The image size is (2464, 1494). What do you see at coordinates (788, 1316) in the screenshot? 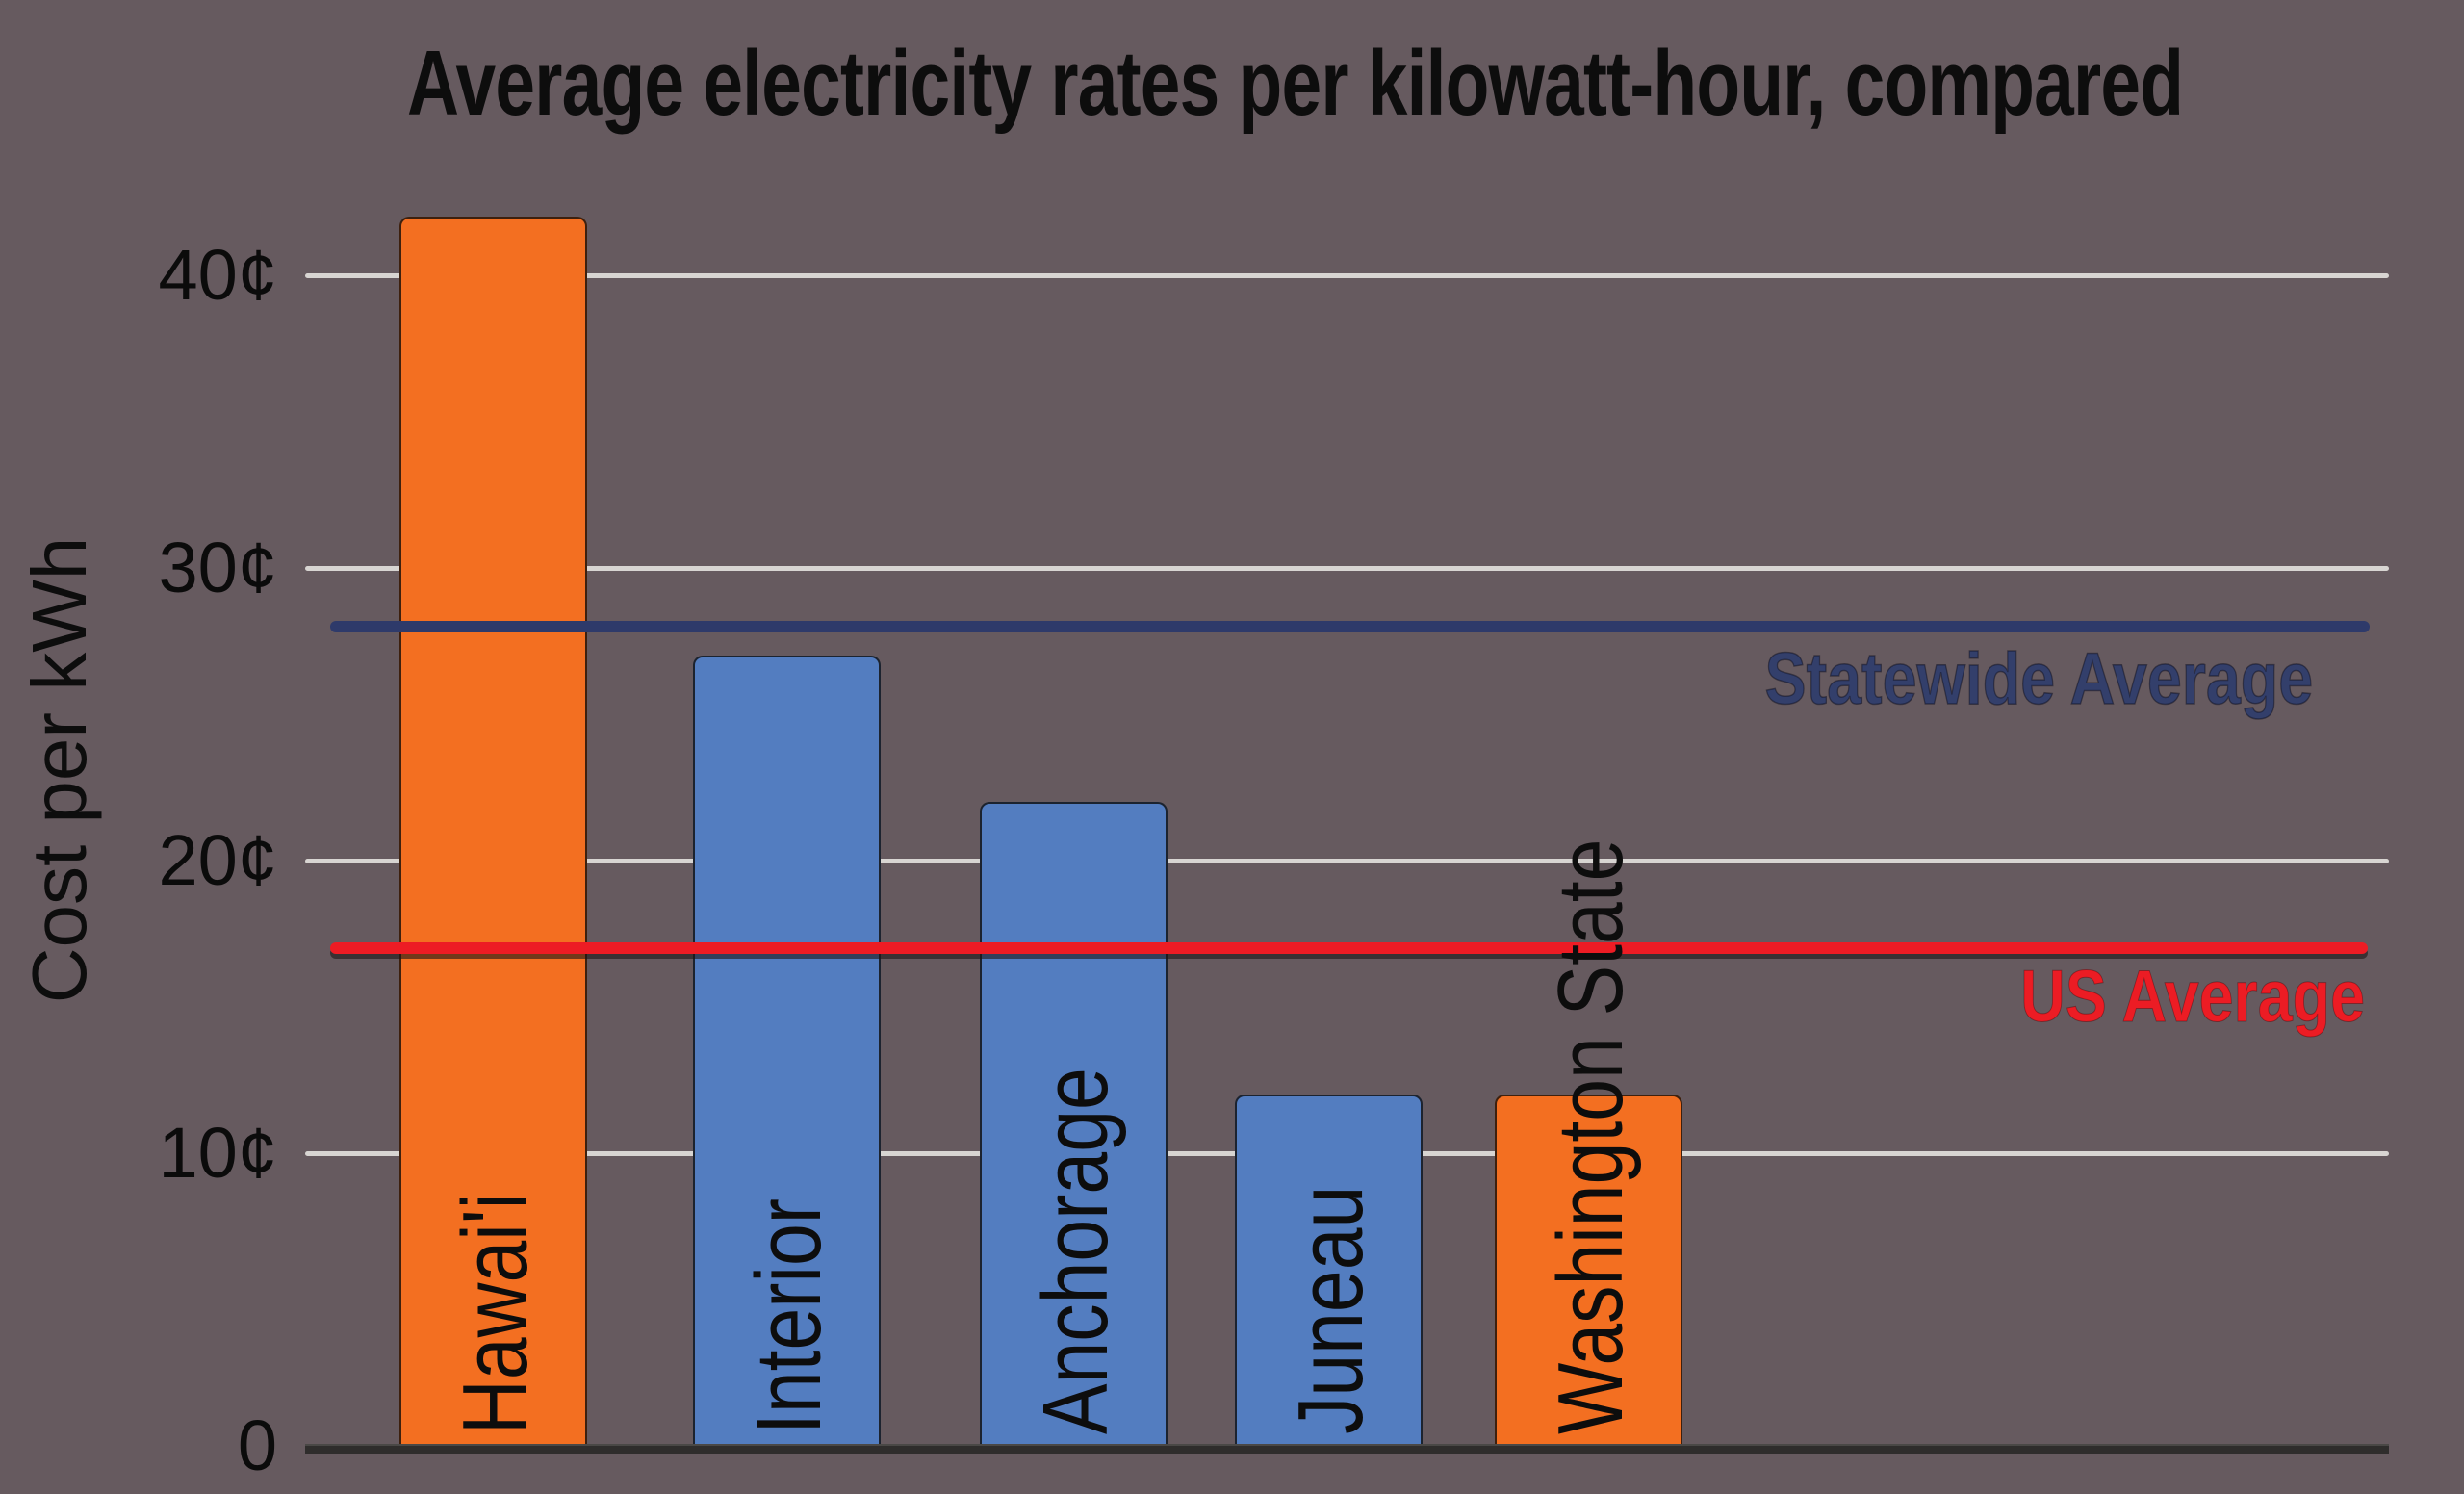
I see `bar-label-interior: Interior` at bounding box center [788, 1316].